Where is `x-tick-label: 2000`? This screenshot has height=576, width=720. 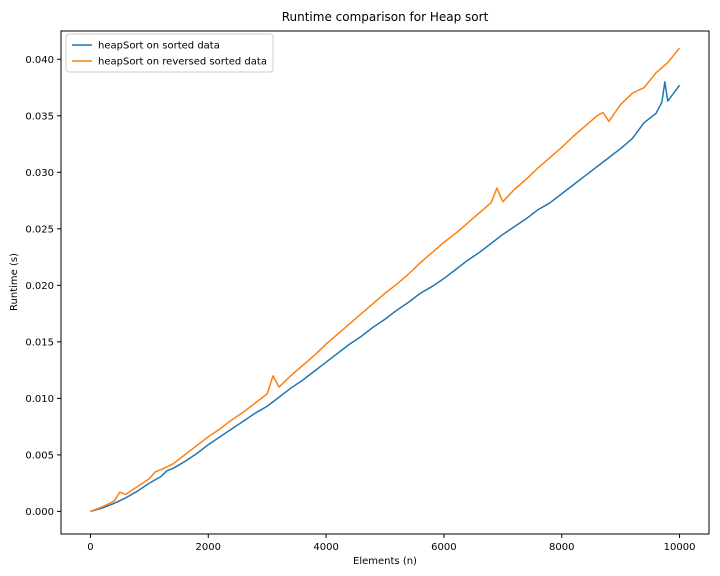 x-tick-label: 2000 is located at coordinates (208, 547).